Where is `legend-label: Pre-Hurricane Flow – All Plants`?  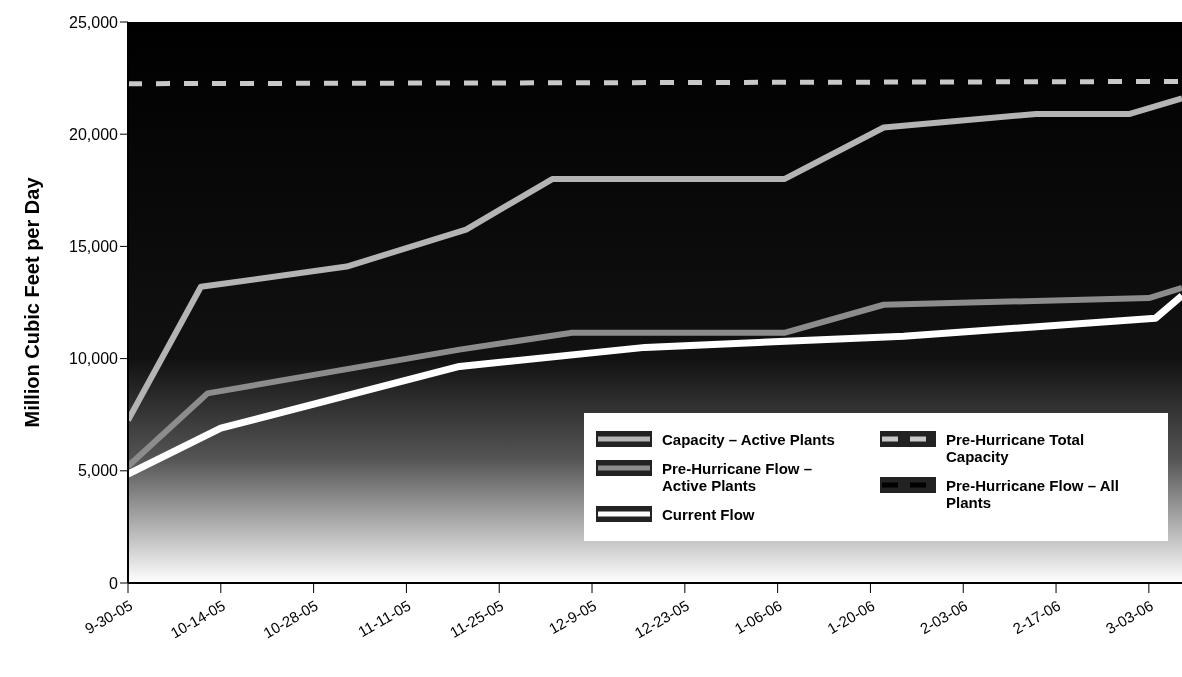 legend-label: Pre-Hurricane Flow – All Plants is located at coordinates (1033, 494).